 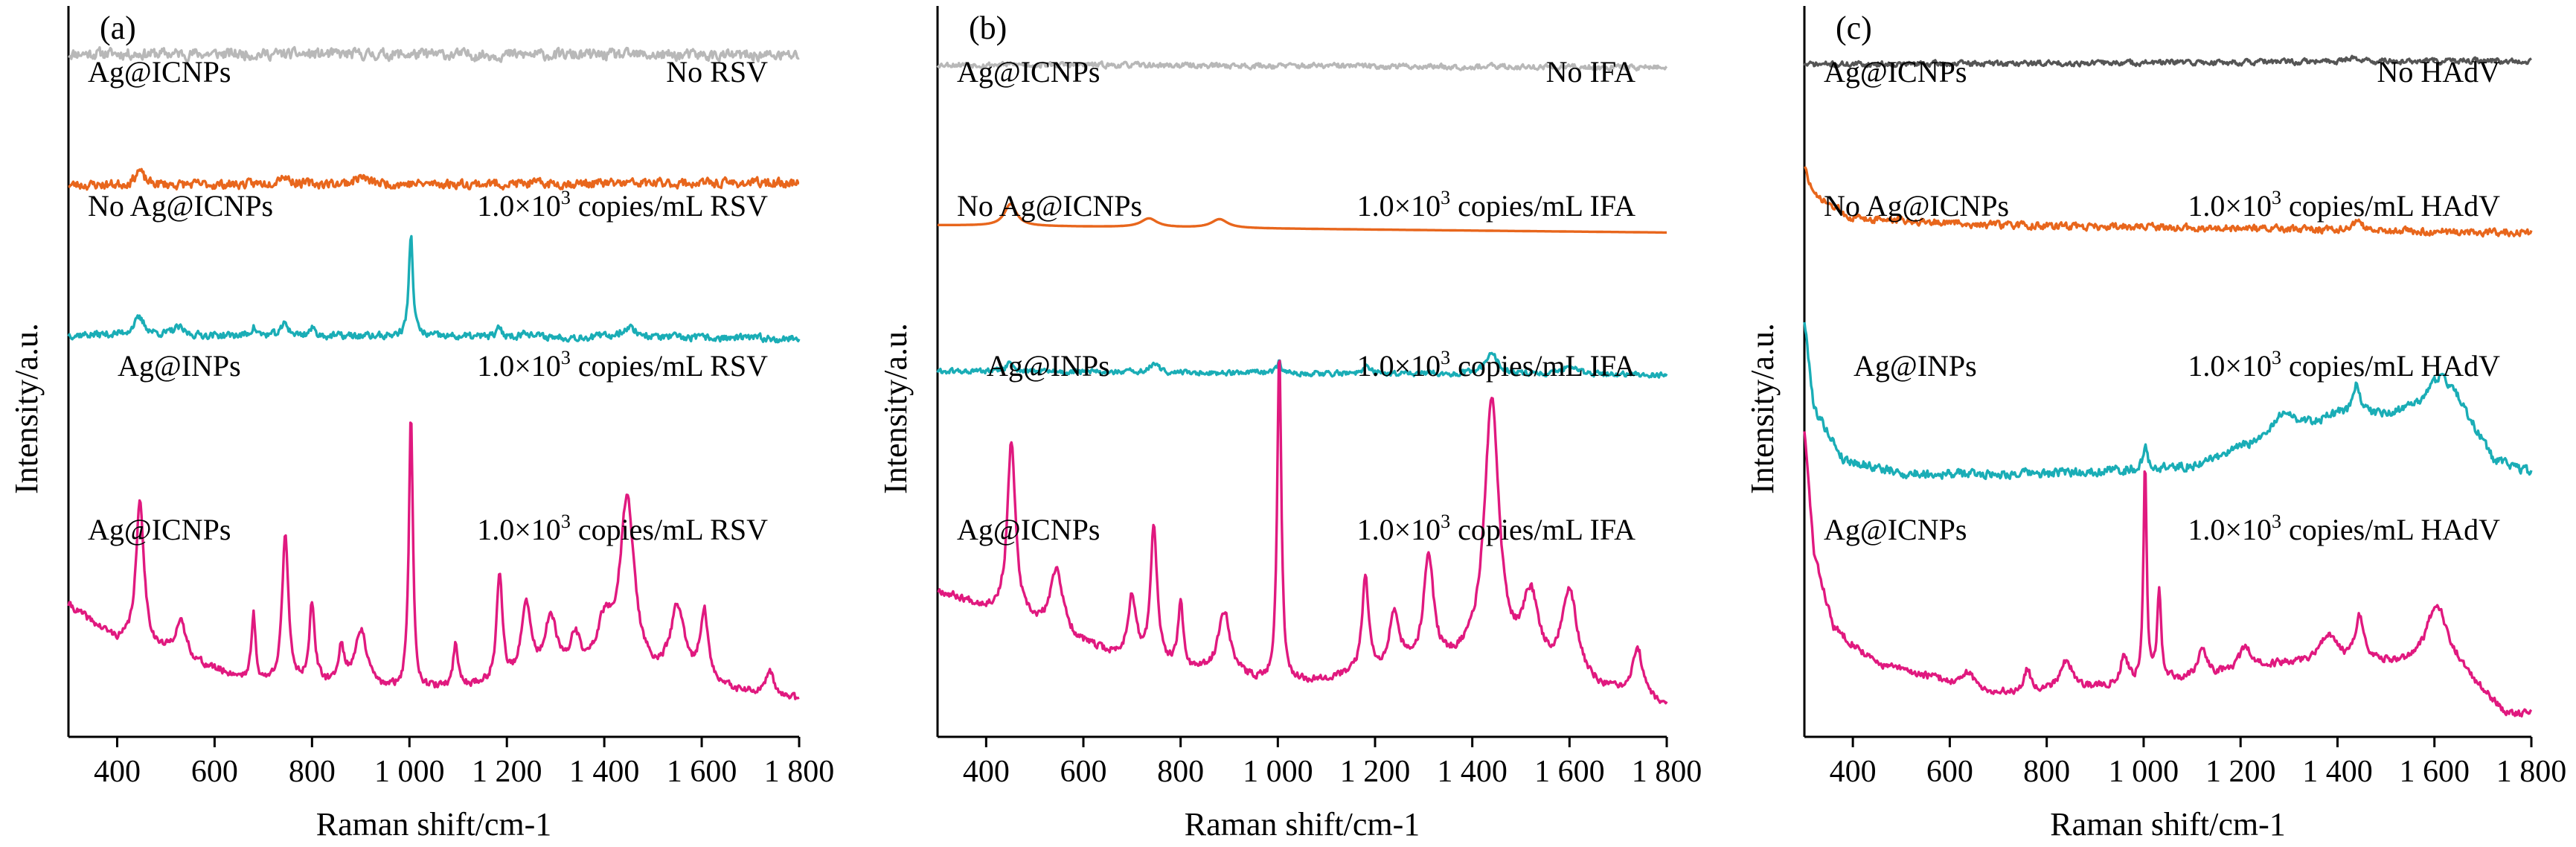 I want to click on panel-label: (c), so click(x=1854, y=28).